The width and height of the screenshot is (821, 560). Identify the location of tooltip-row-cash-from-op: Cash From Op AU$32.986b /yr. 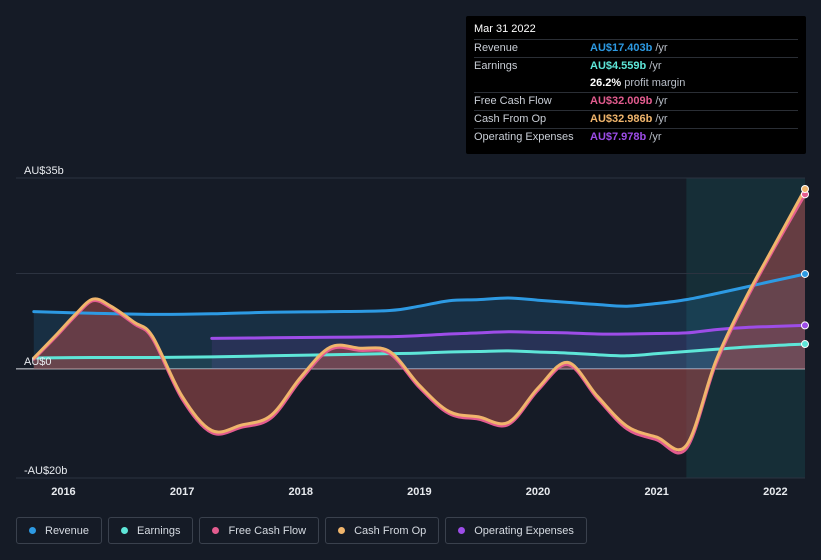
(636, 119).